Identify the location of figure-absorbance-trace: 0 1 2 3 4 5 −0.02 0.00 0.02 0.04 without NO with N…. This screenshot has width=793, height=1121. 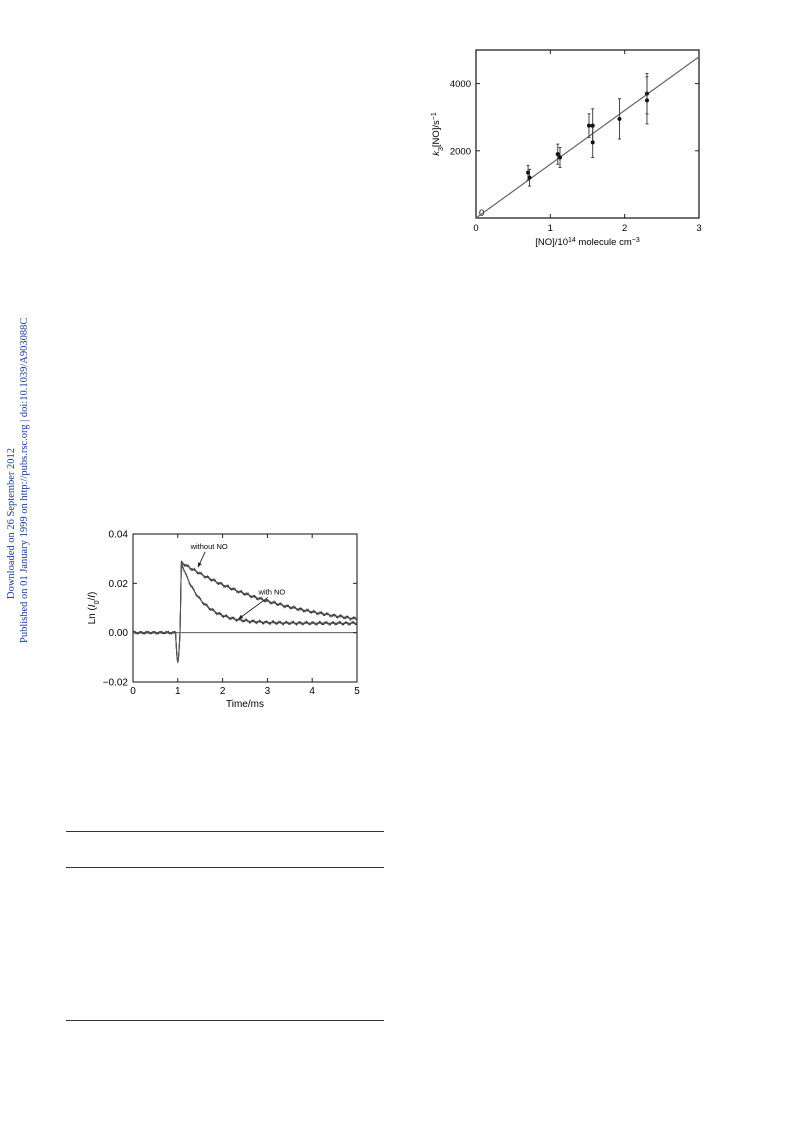
(235, 620).